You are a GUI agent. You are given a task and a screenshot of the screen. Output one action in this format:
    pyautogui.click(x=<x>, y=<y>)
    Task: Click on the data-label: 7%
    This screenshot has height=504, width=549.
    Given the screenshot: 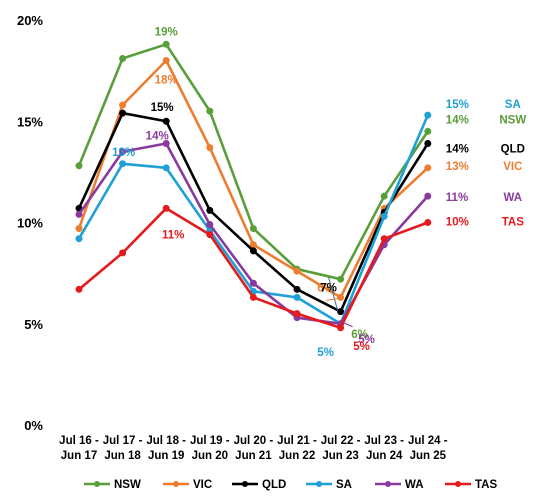 What is the action you would take?
    pyautogui.click(x=328, y=289)
    